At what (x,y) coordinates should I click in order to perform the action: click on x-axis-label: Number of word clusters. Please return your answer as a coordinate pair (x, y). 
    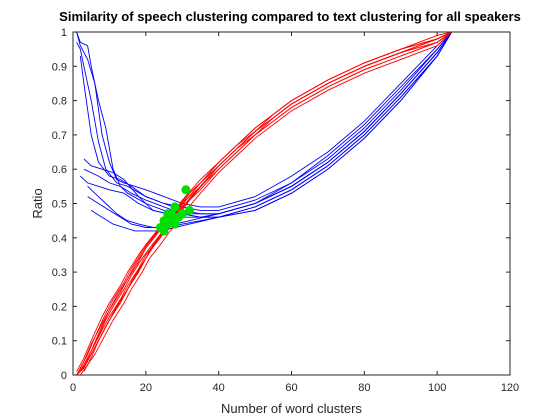
    Looking at the image, I should click on (291, 408).